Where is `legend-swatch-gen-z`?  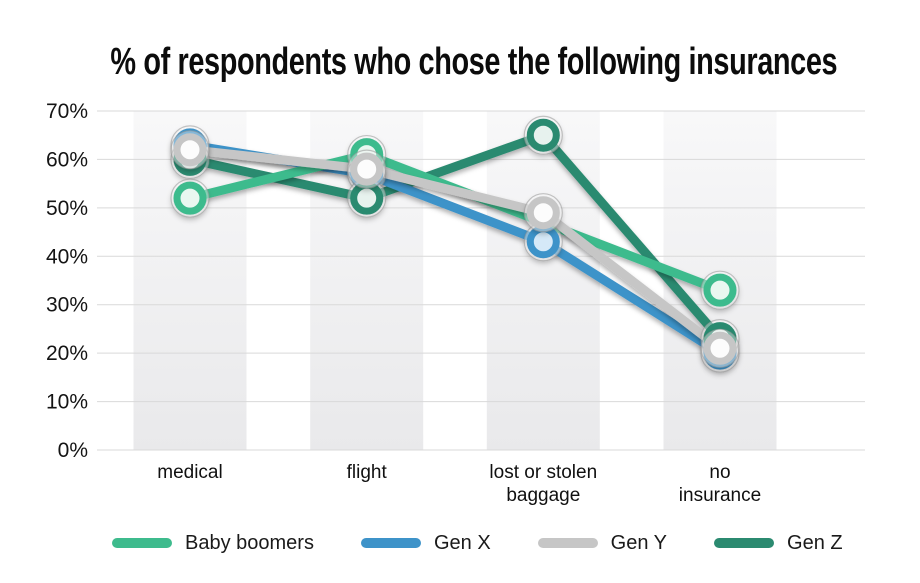 legend-swatch-gen-z is located at coordinates (744, 543).